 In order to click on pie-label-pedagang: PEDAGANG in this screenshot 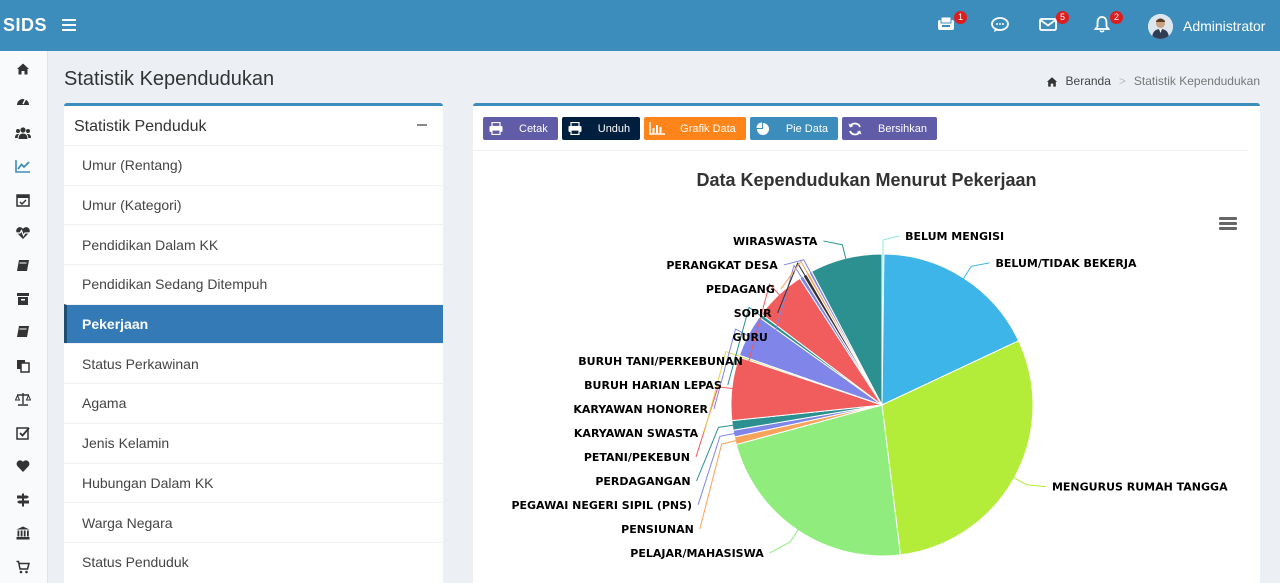, I will do `click(740, 289)`.